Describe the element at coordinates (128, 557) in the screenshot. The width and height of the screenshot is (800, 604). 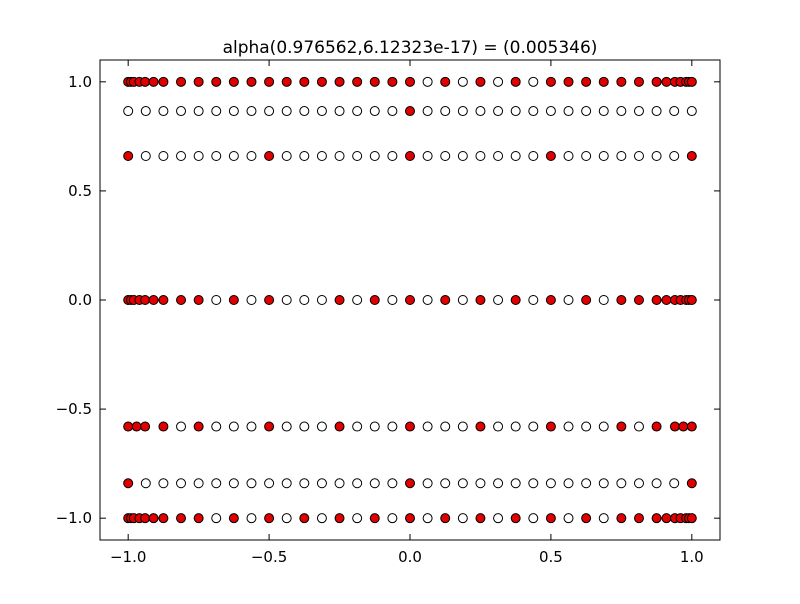
I see `x-tick-label: −1.0` at that location.